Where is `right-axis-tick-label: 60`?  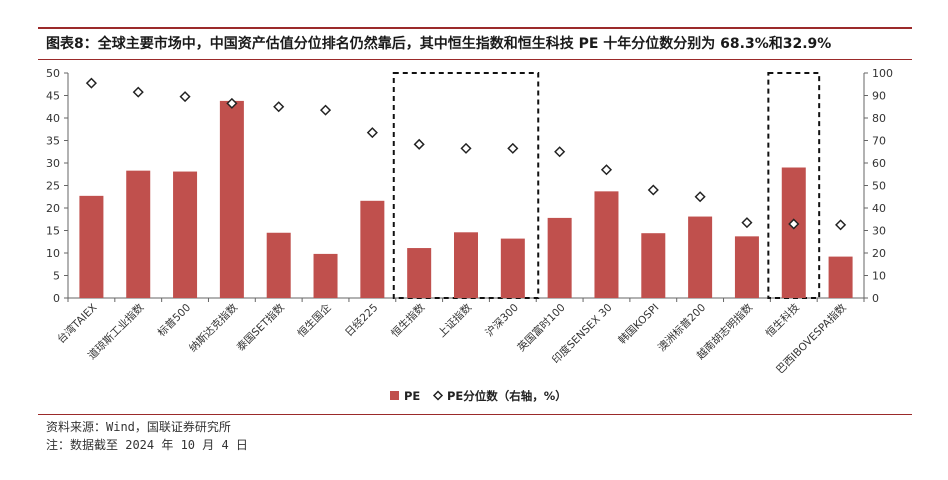 right-axis-tick-label: 60 is located at coordinates (879, 163).